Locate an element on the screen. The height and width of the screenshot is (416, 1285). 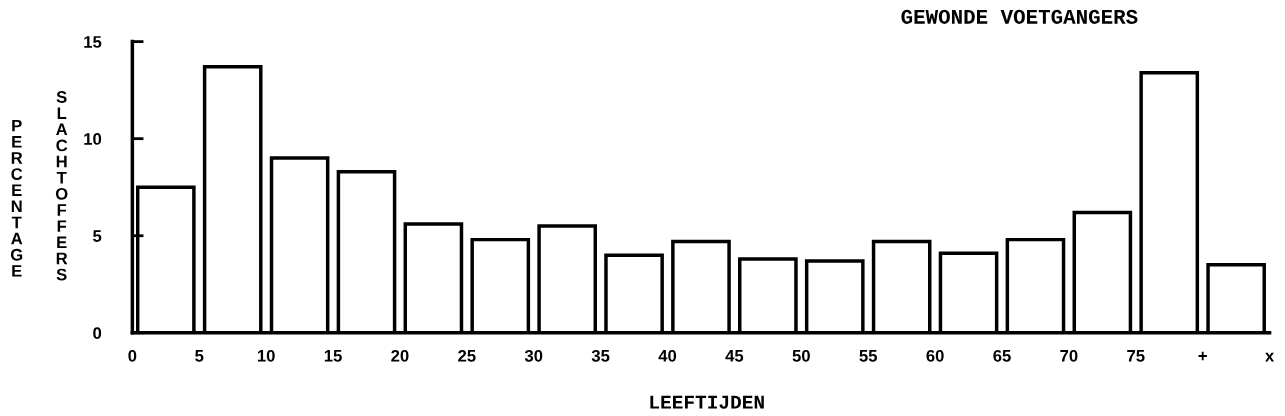
x-tick-label: 75 is located at coordinates (1136, 356).